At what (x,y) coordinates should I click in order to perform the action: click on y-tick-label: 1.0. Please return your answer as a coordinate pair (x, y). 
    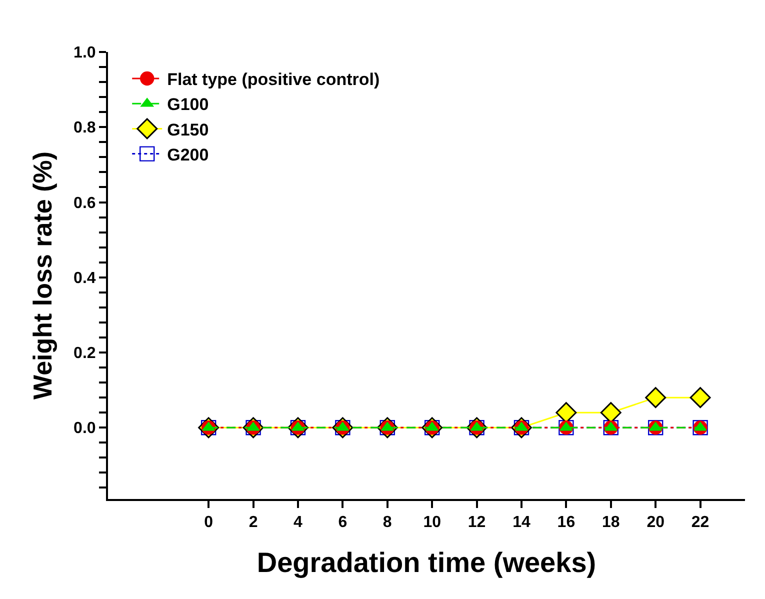
    Looking at the image, I should click on (85, 53).